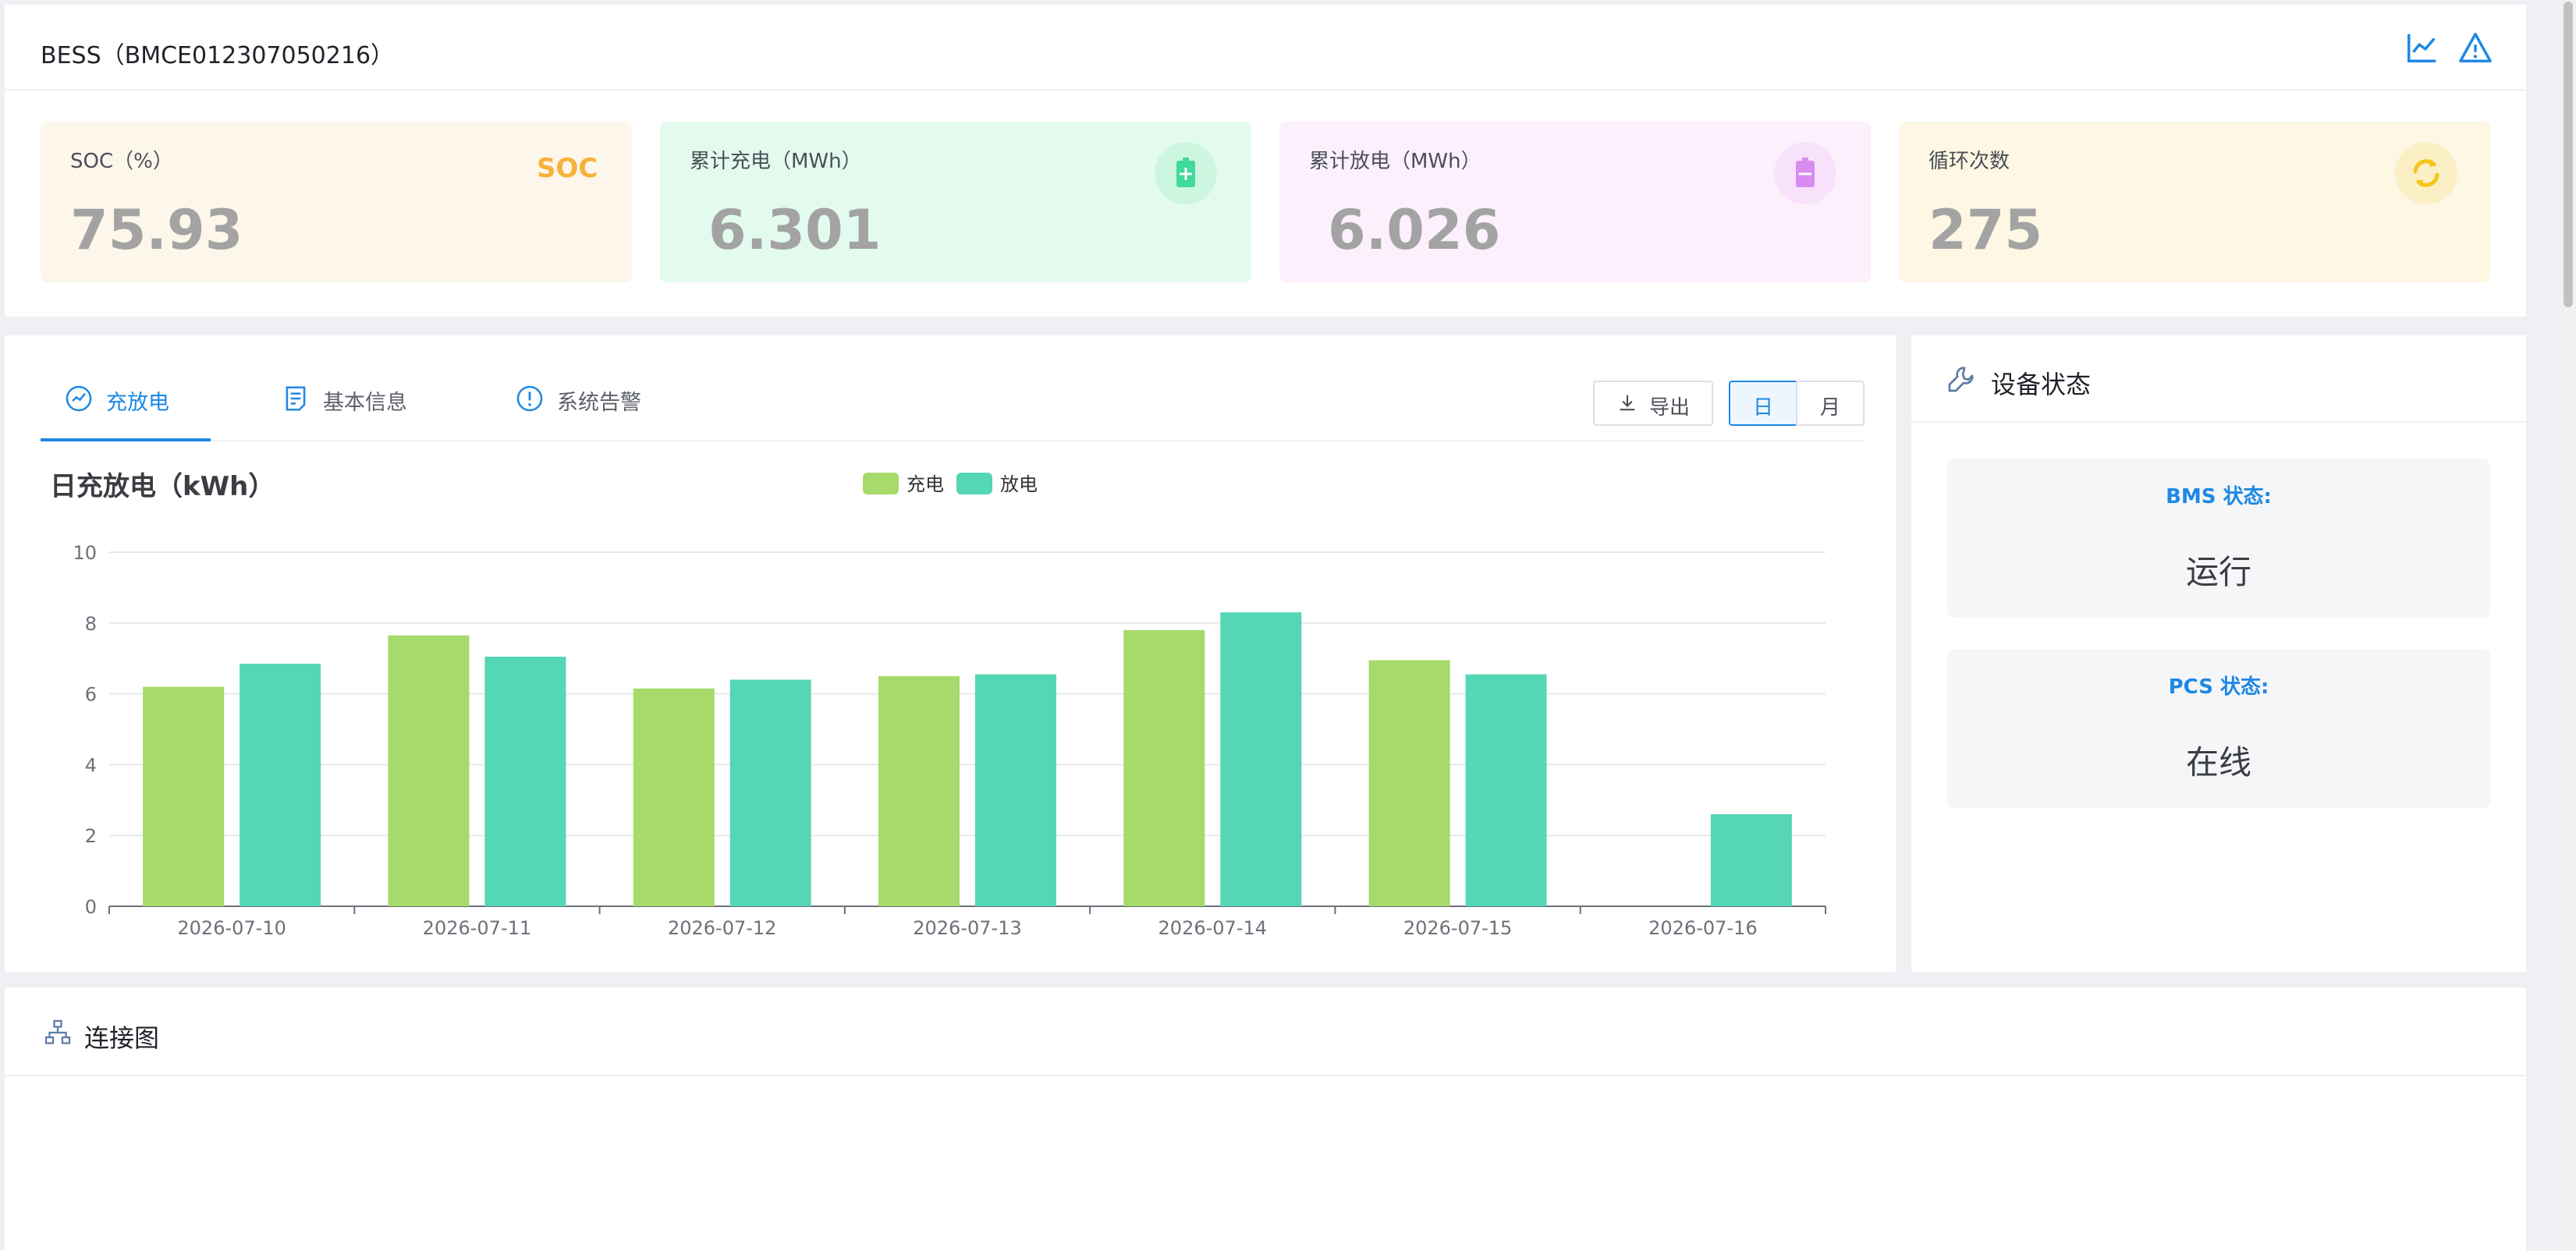 This screenshot has width=2576, height=1251. Describe the element at coordinates (1702, 928) in the screenshot. I see `x-tick-label: 2026-07-16` at that location.